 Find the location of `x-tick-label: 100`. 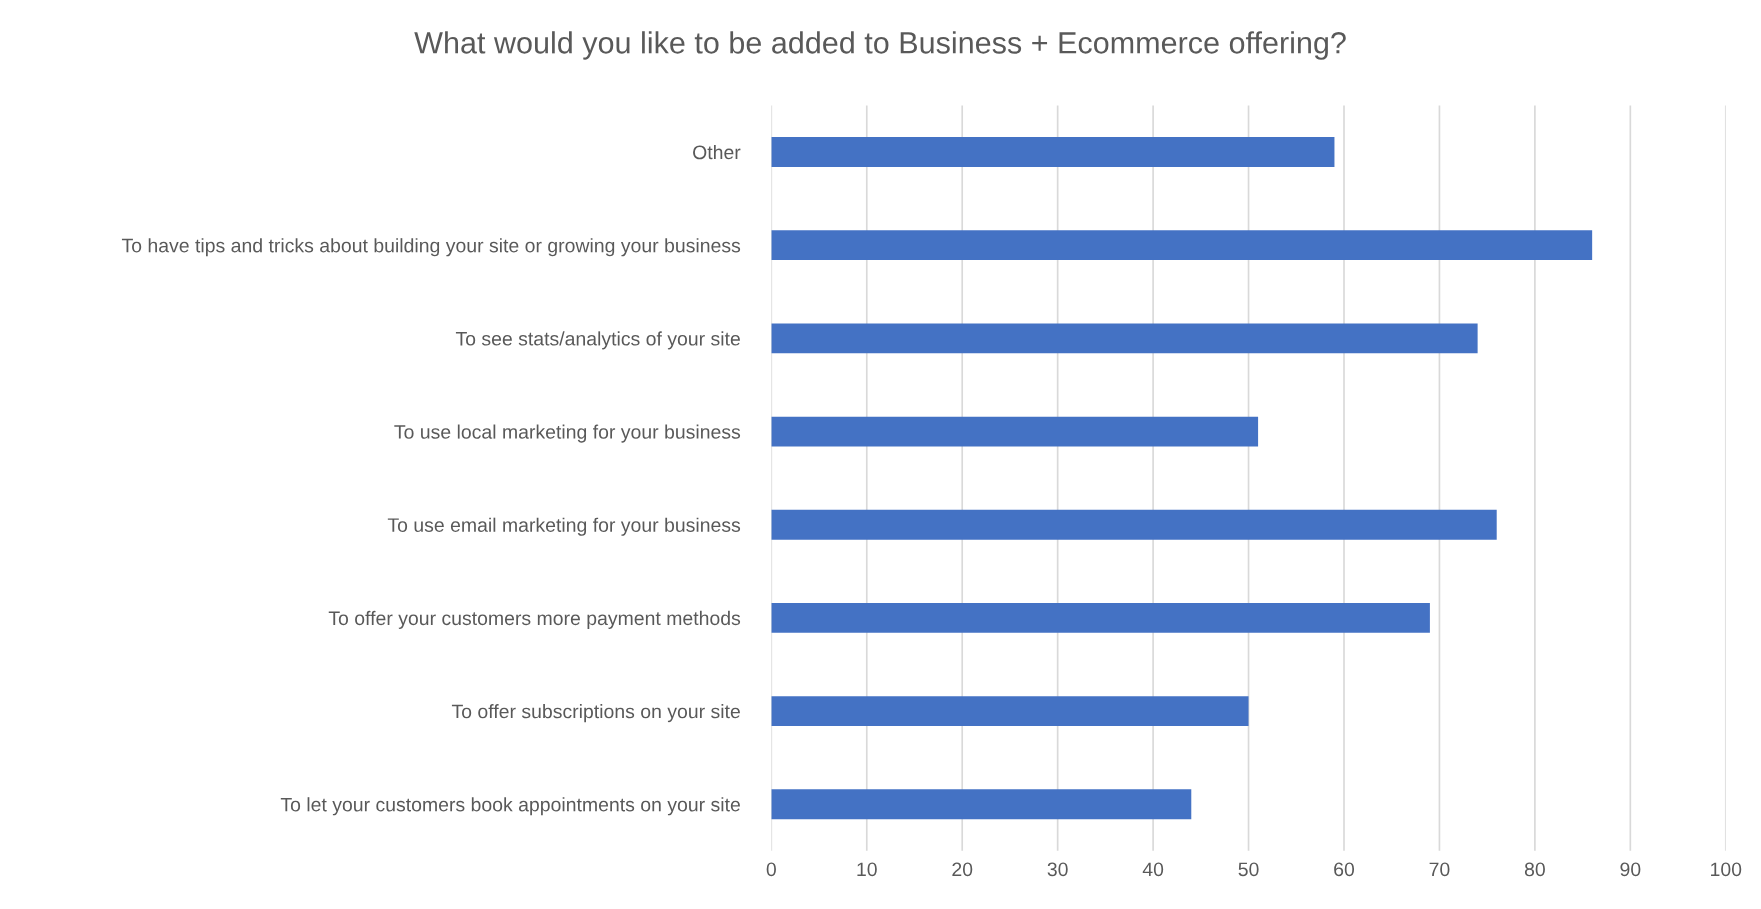

x-tick-label: 100 is located at coordinates (1726, 869).